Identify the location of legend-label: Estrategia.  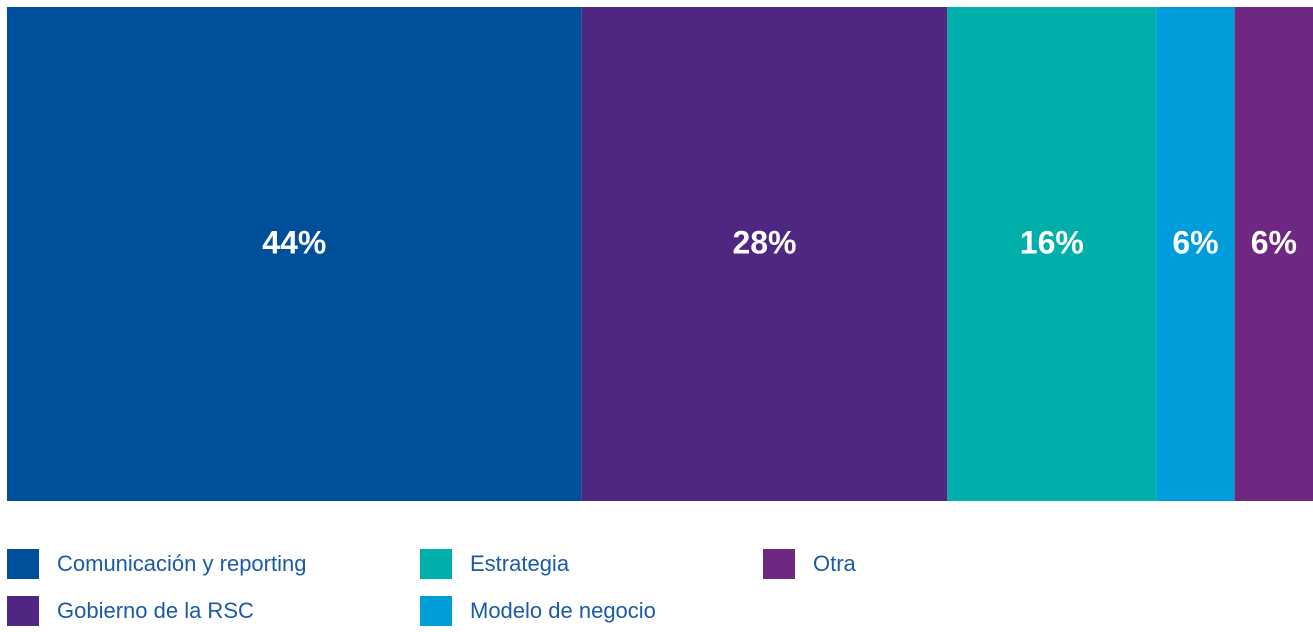
(520, 563).